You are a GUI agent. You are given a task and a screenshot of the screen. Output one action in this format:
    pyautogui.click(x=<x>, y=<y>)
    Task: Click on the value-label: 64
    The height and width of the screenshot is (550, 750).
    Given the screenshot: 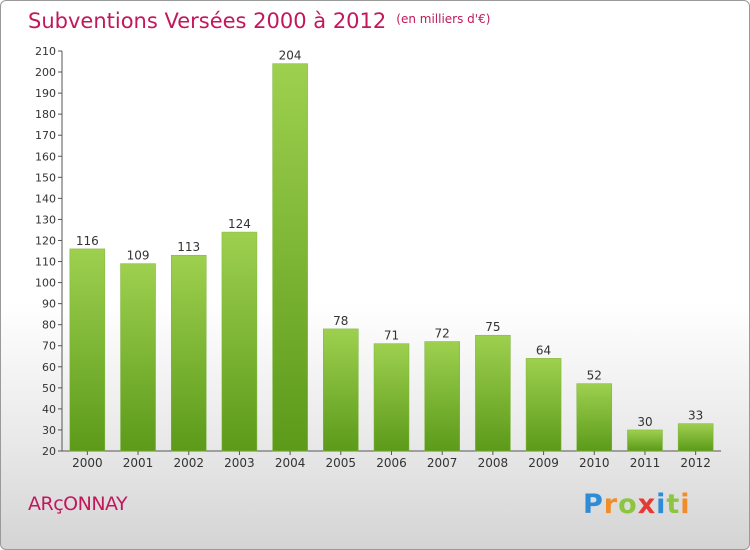 What is the action you would take?
    pyautogui.click(x=543, y=350)
    